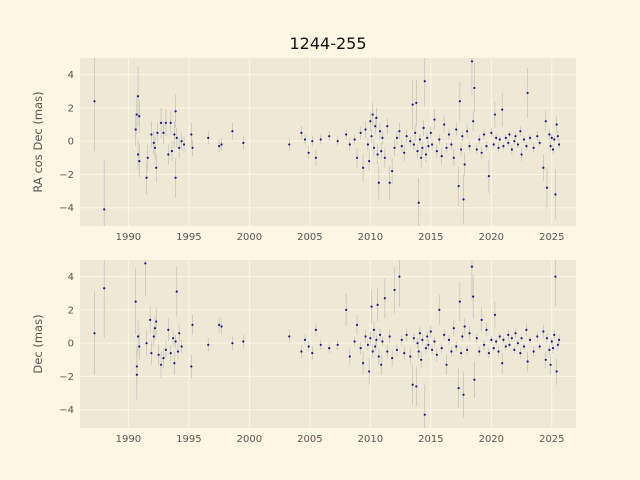 This screenshot has width=640, height=480. Describe the element at coordinates (128, 237) in the screenshot. I see `x-tick-label: 1990` at that location.